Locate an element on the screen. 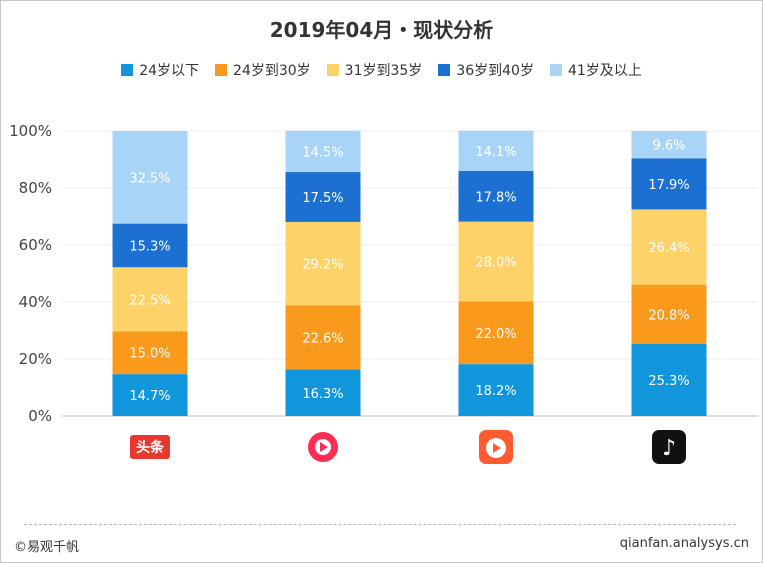  legend-item: 24岁到30岁 is located at coordinates (263, 70).